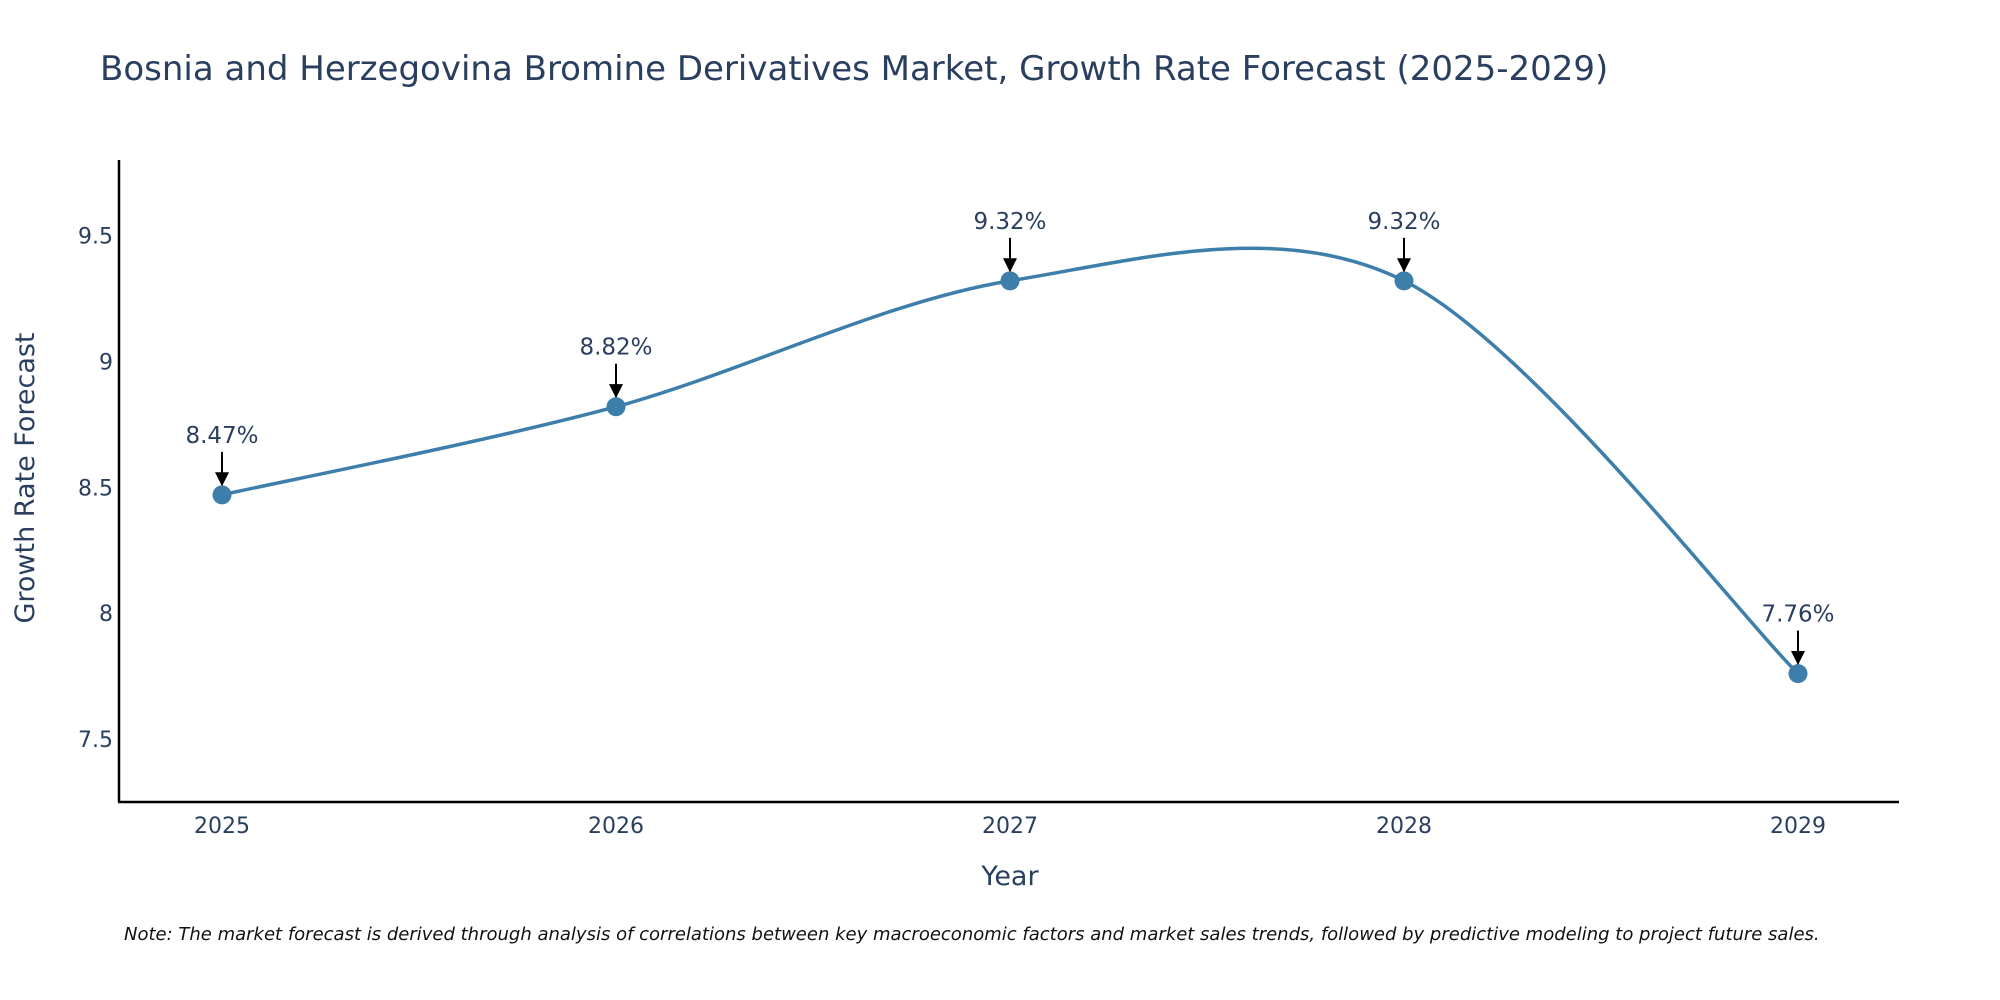 This screenshot has width=2000, height=1000. Describe the element at coordinates (106, 362) in the screenshot. I see `y-tick-label: 9` at that location.